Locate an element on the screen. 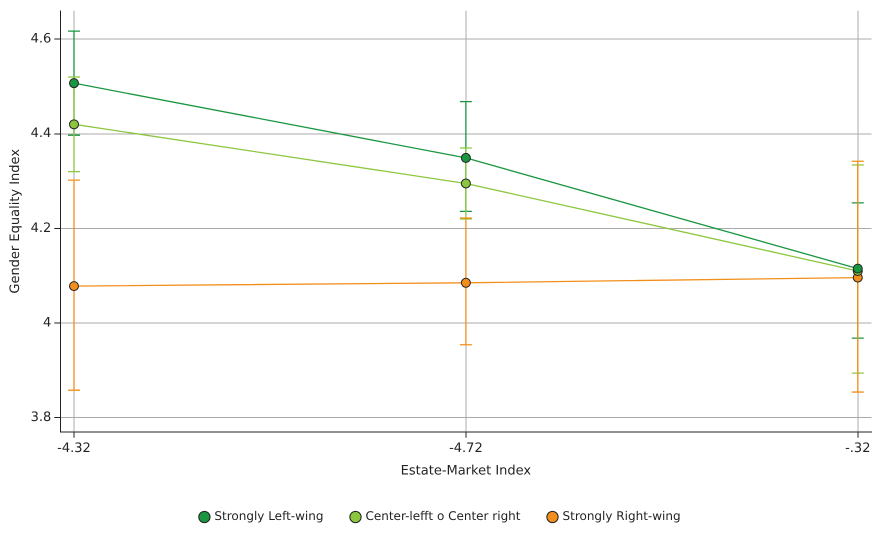 Image resolution: width=877 pixels, height=538 pixels. y-tick-label: 4.2 is located at coordinates (41, 228).